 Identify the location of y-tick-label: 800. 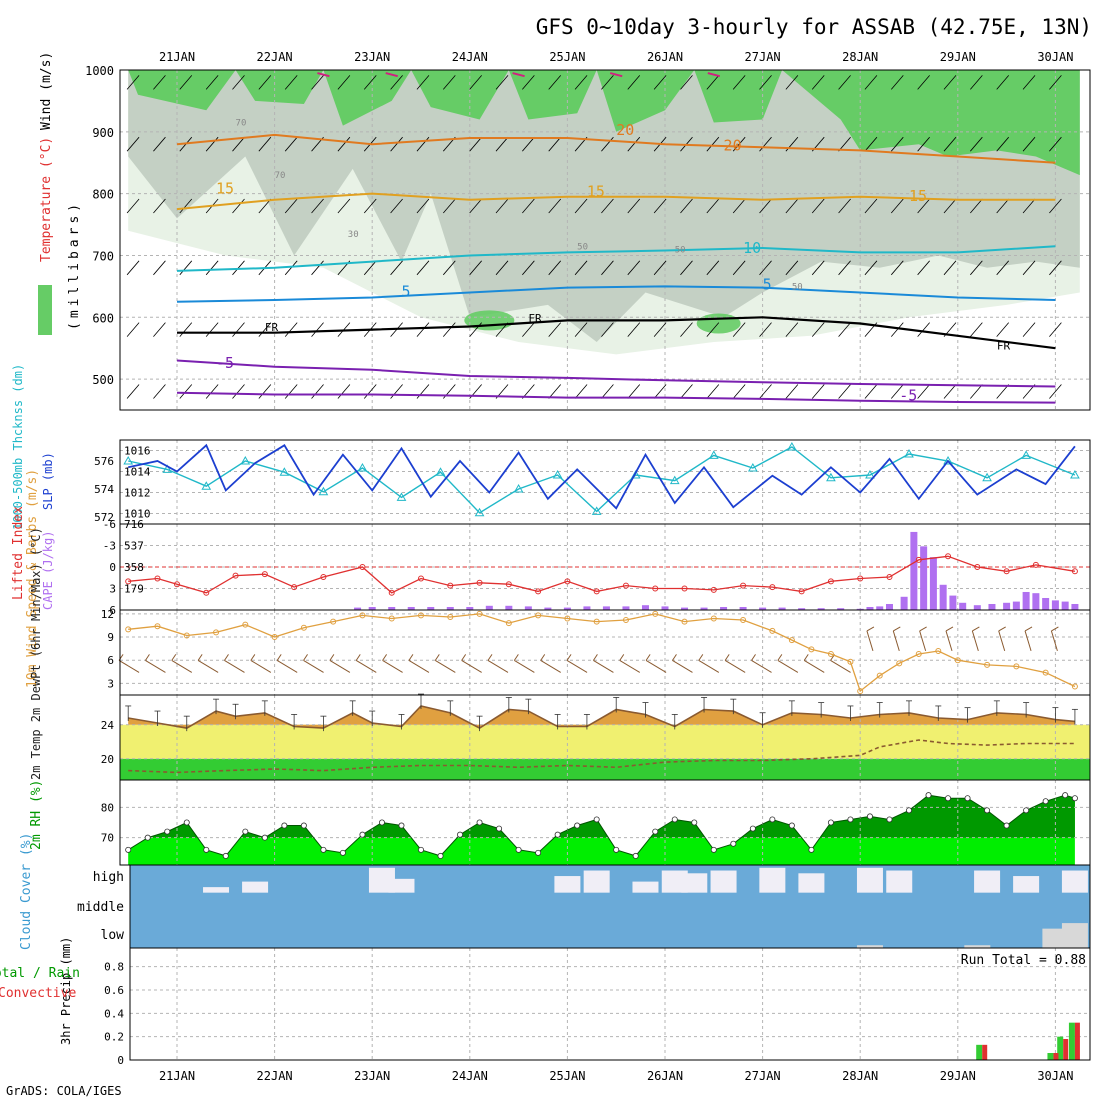
(103, 195).